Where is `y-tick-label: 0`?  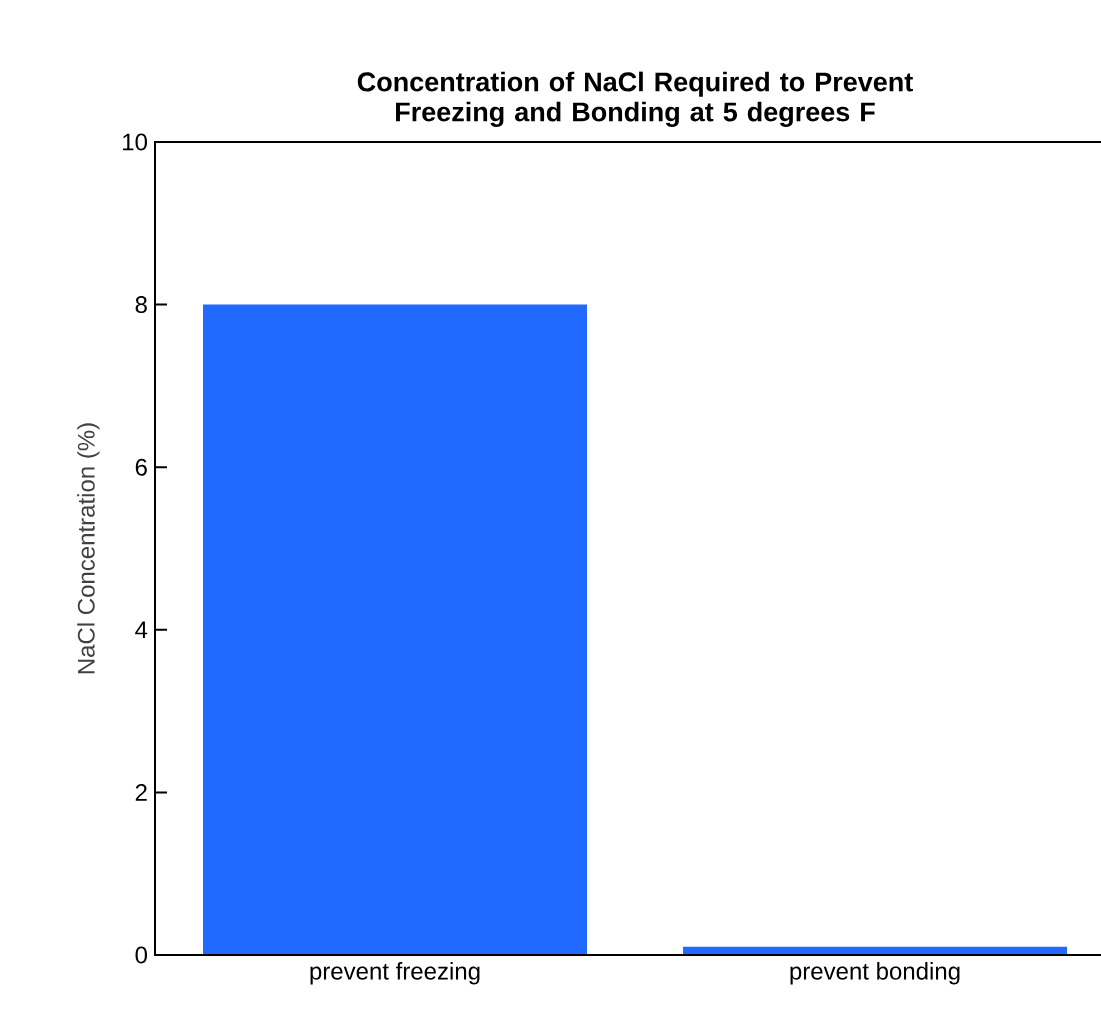 y-tick-label: 0 is located at coordinates (141, 955).